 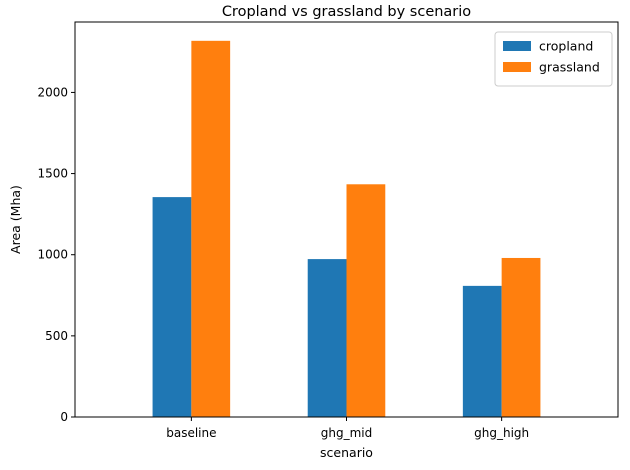 What do you see at coordinates (521, 337) in the screenshot?
I see `bar-grassland-ghg_high` at bounding box center [521, 337].